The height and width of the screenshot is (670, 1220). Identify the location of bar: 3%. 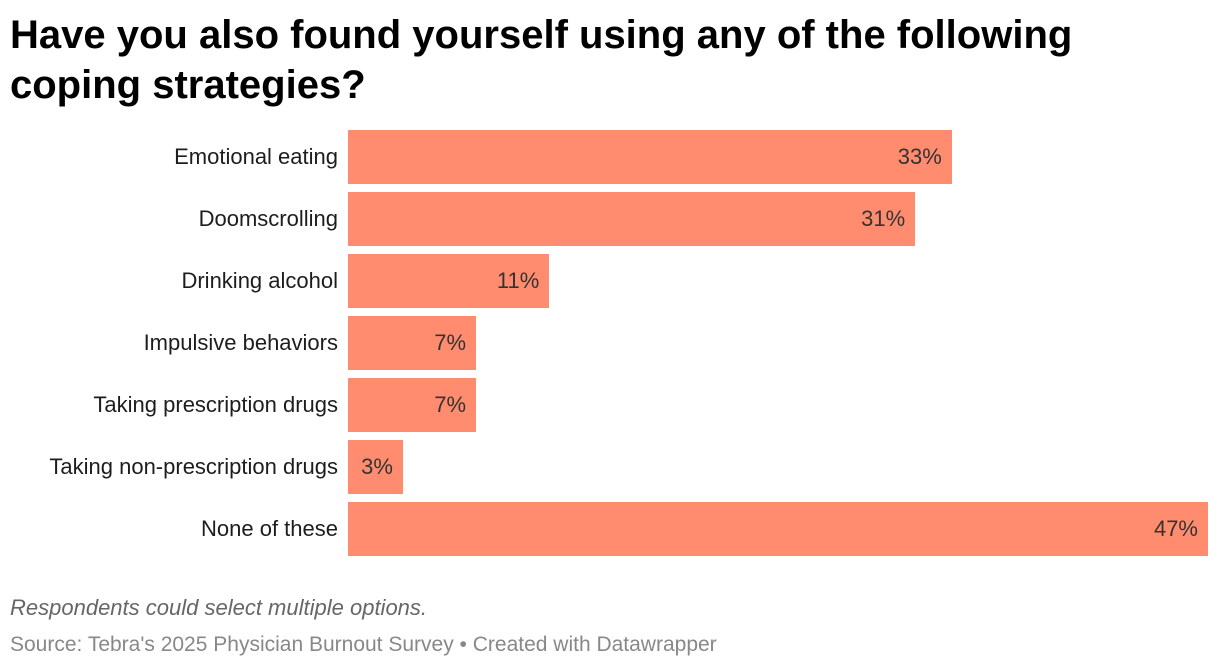
(375, 467).